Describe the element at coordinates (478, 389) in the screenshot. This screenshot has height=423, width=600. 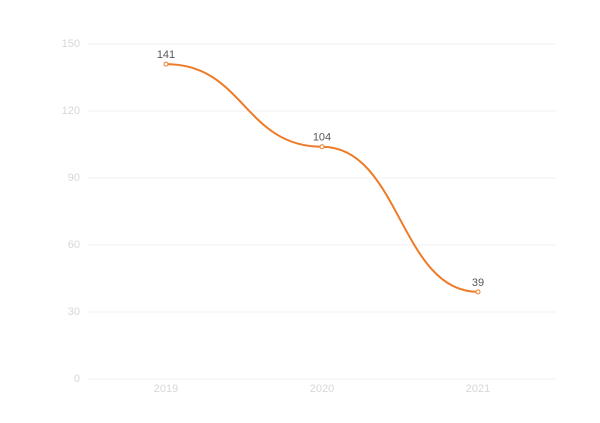
I see `x-tick-label: 2021` at that location.